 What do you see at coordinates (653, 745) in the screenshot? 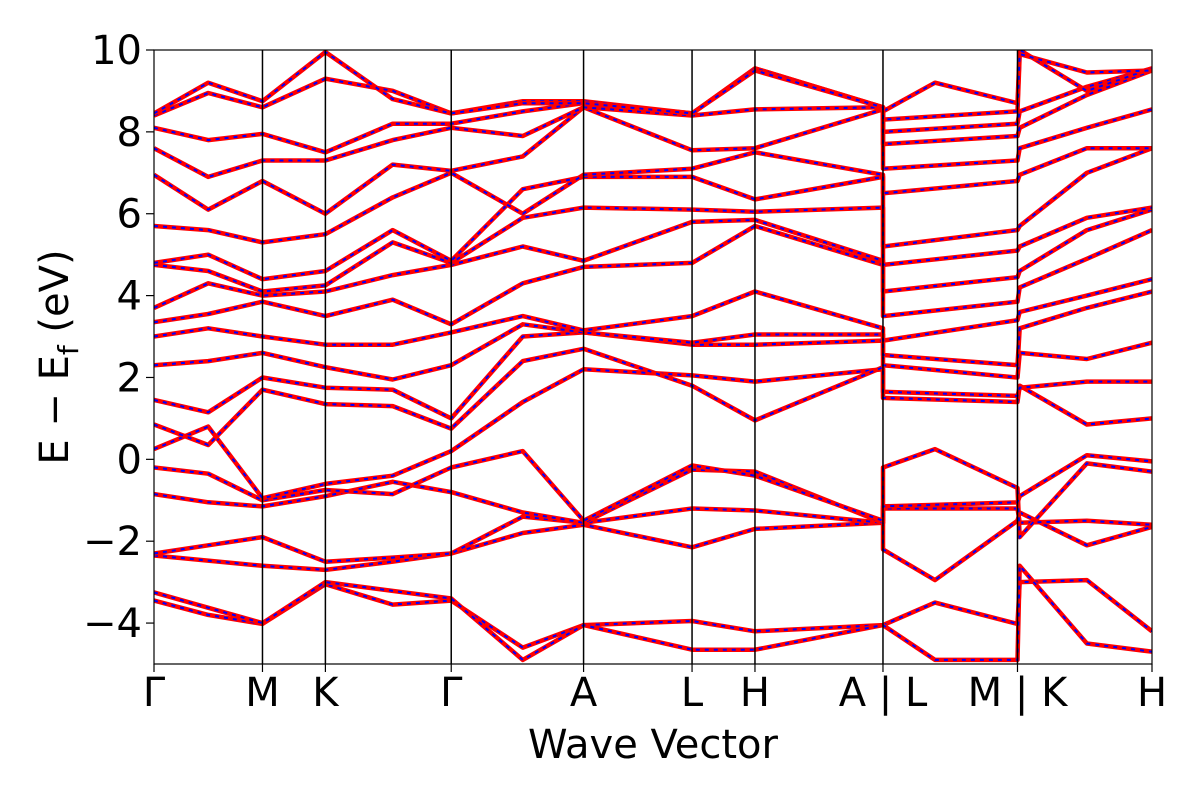
I see `x-axis-label: Wave Vector` at bounding box center [653, 745].